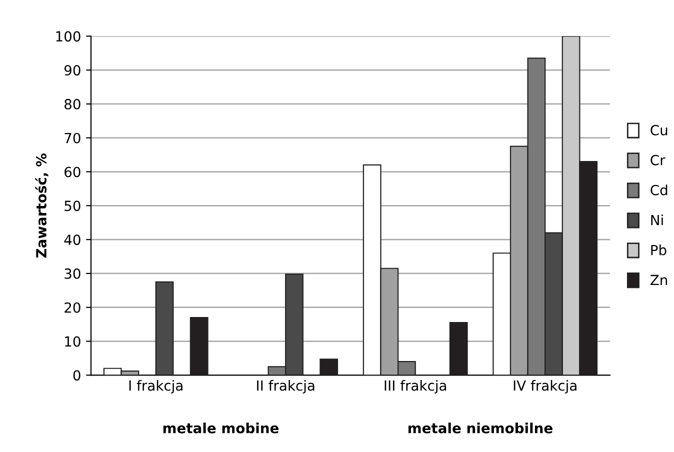  Describe the element at coordinates (221, 428) in the screenshot. I see `text: metale mobine` at that location.